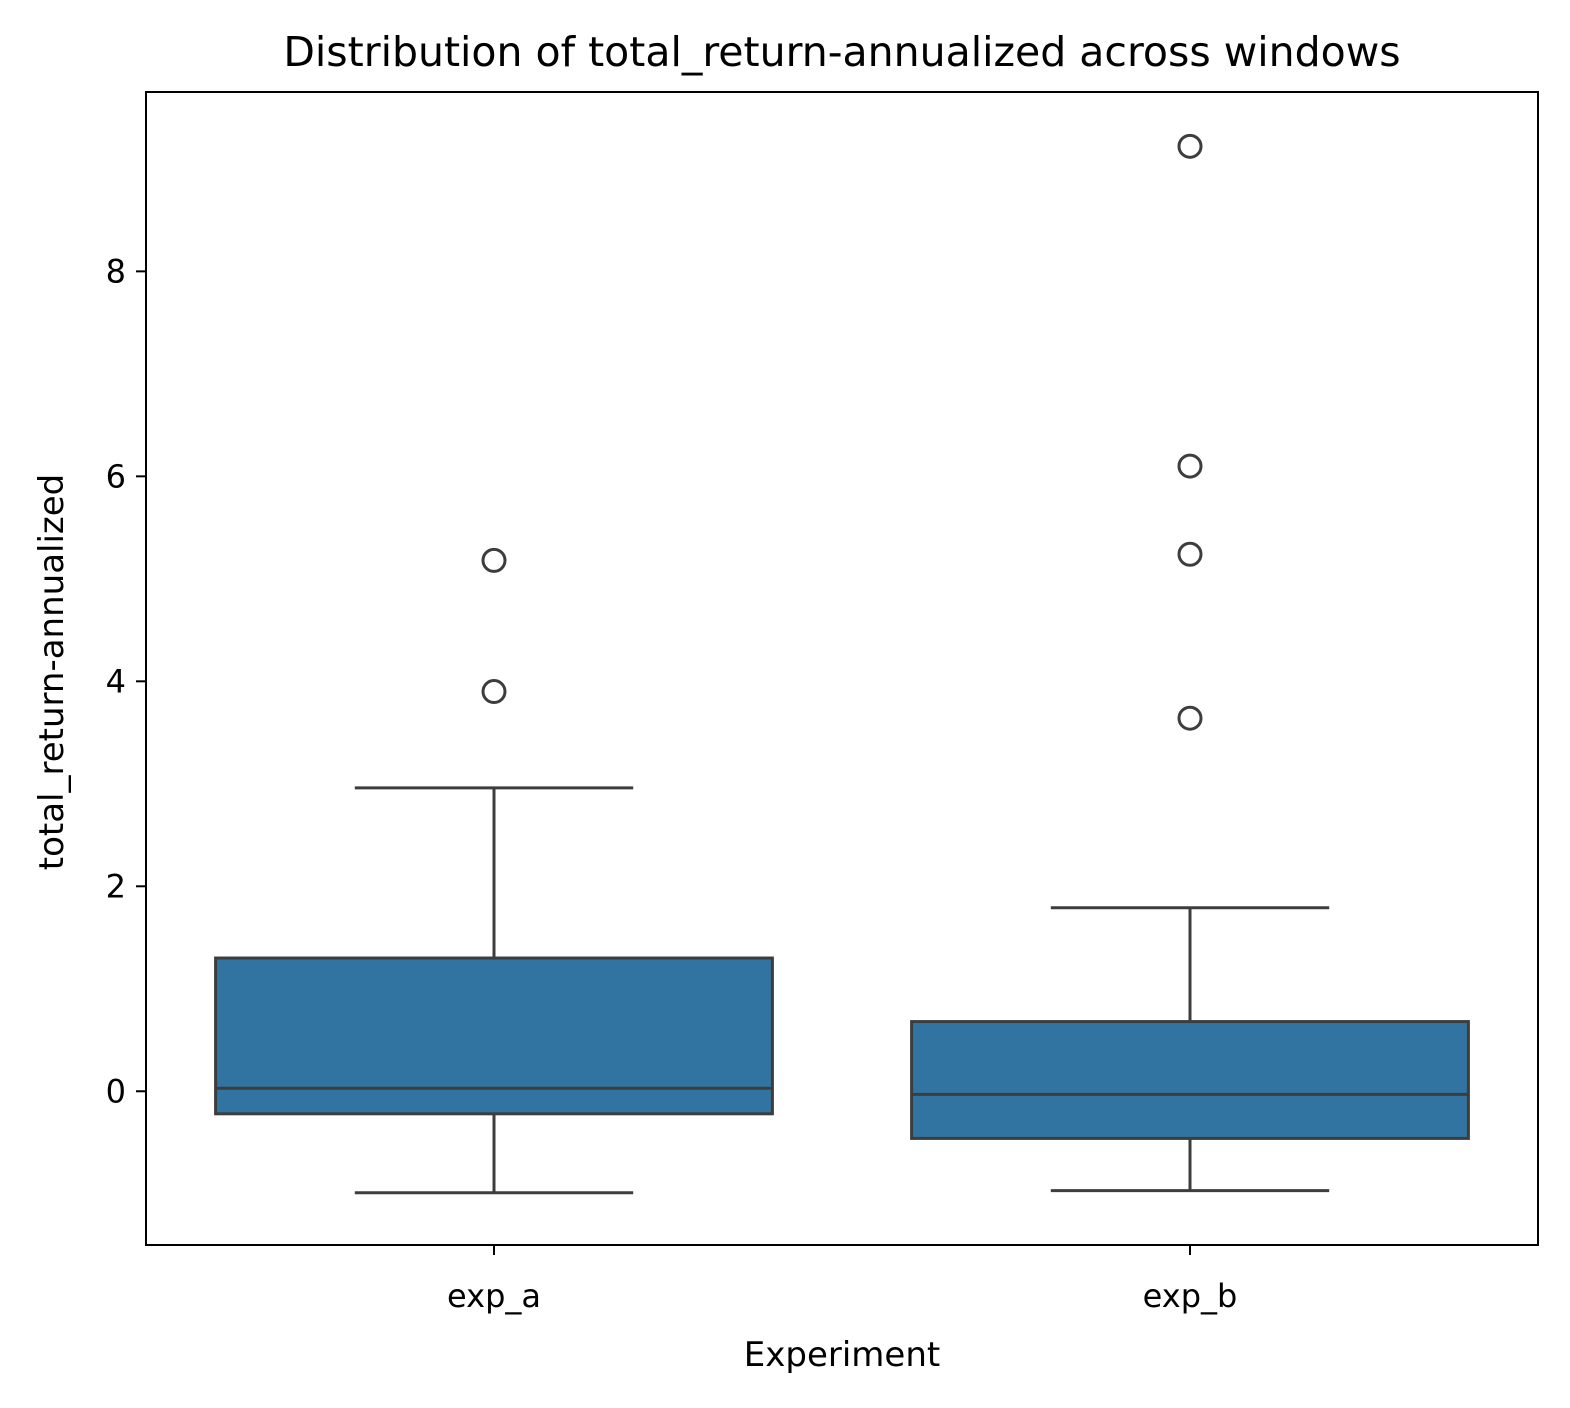  What do you see at coordinates (842, 1355) in the screenshot?
I see `x-axis-label: Experiment` at bounding box center [842, 1355].